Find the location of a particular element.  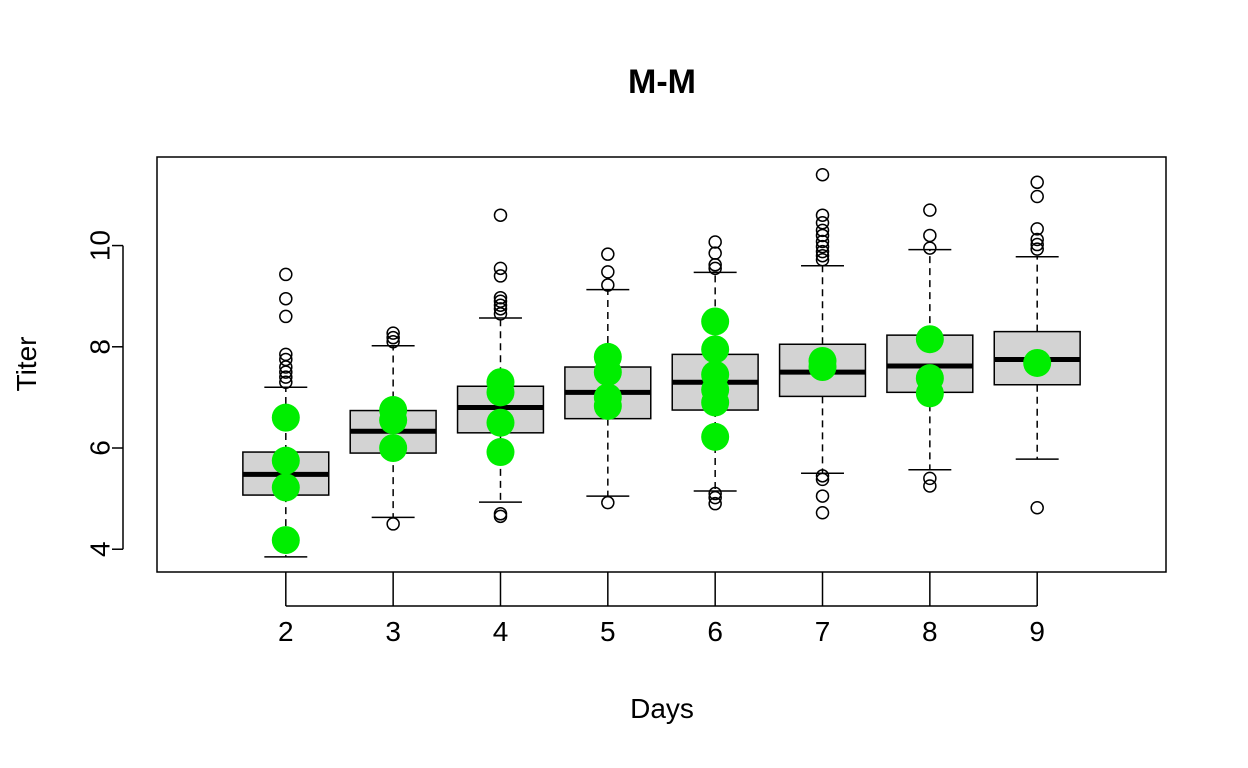

y-tick-label: 8 is located at coordinates (100, 347).